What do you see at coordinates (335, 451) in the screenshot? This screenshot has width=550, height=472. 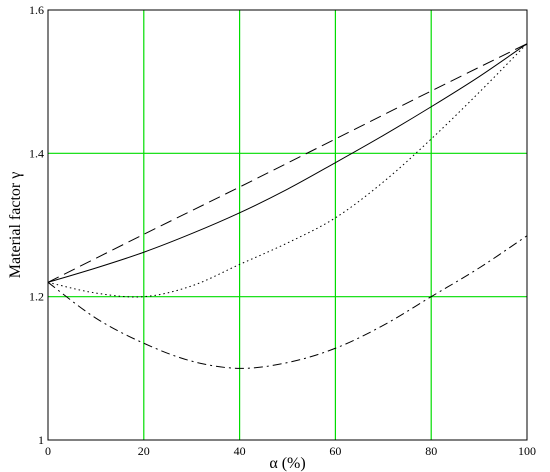 I see `x-tick-label: 60` at bounding box center [335, 451].